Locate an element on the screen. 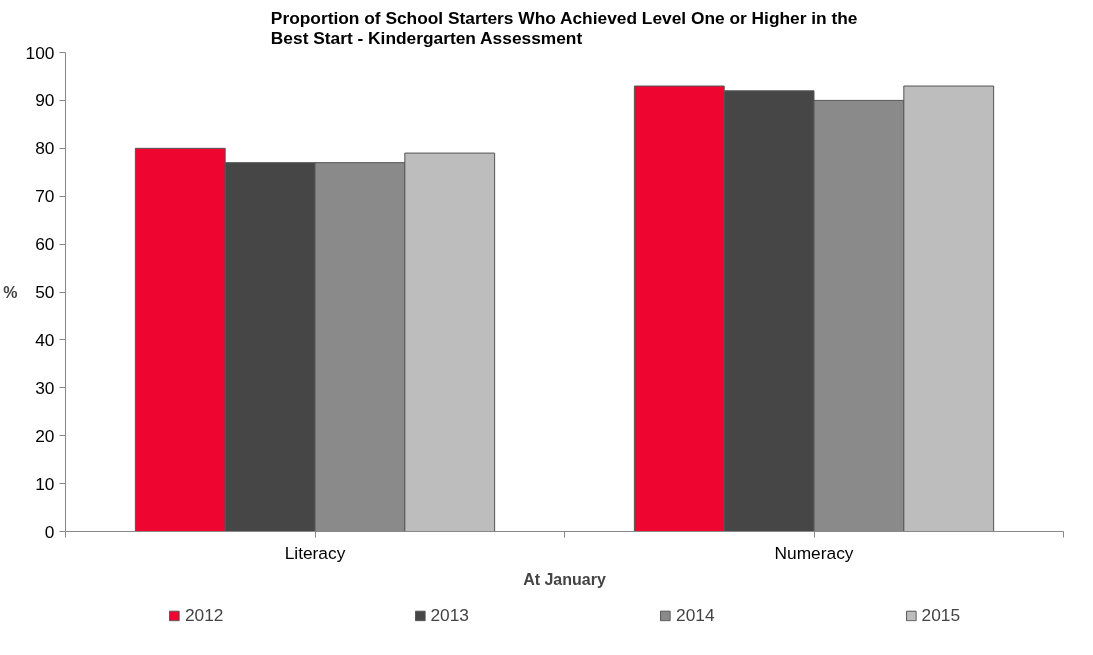  x-tick-label: Numeracy is located at coordinates (814, 552).